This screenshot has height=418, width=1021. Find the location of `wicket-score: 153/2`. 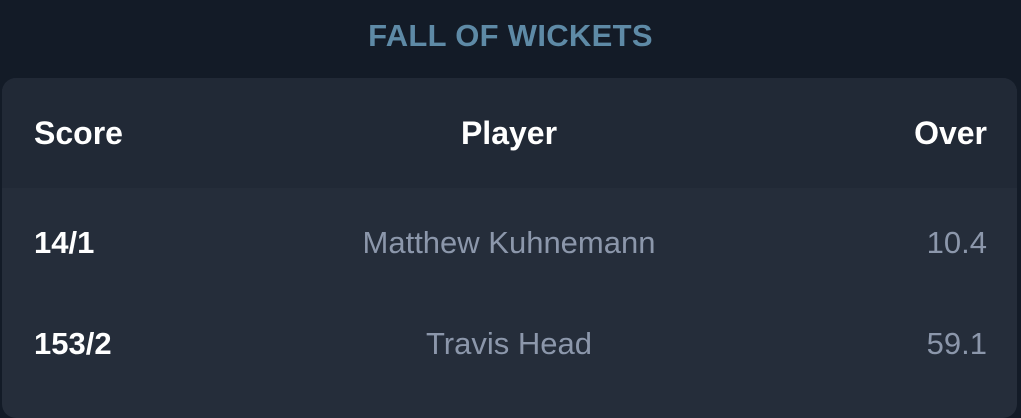

wicket-score: 153/2 is located at coordinates (73, 343).